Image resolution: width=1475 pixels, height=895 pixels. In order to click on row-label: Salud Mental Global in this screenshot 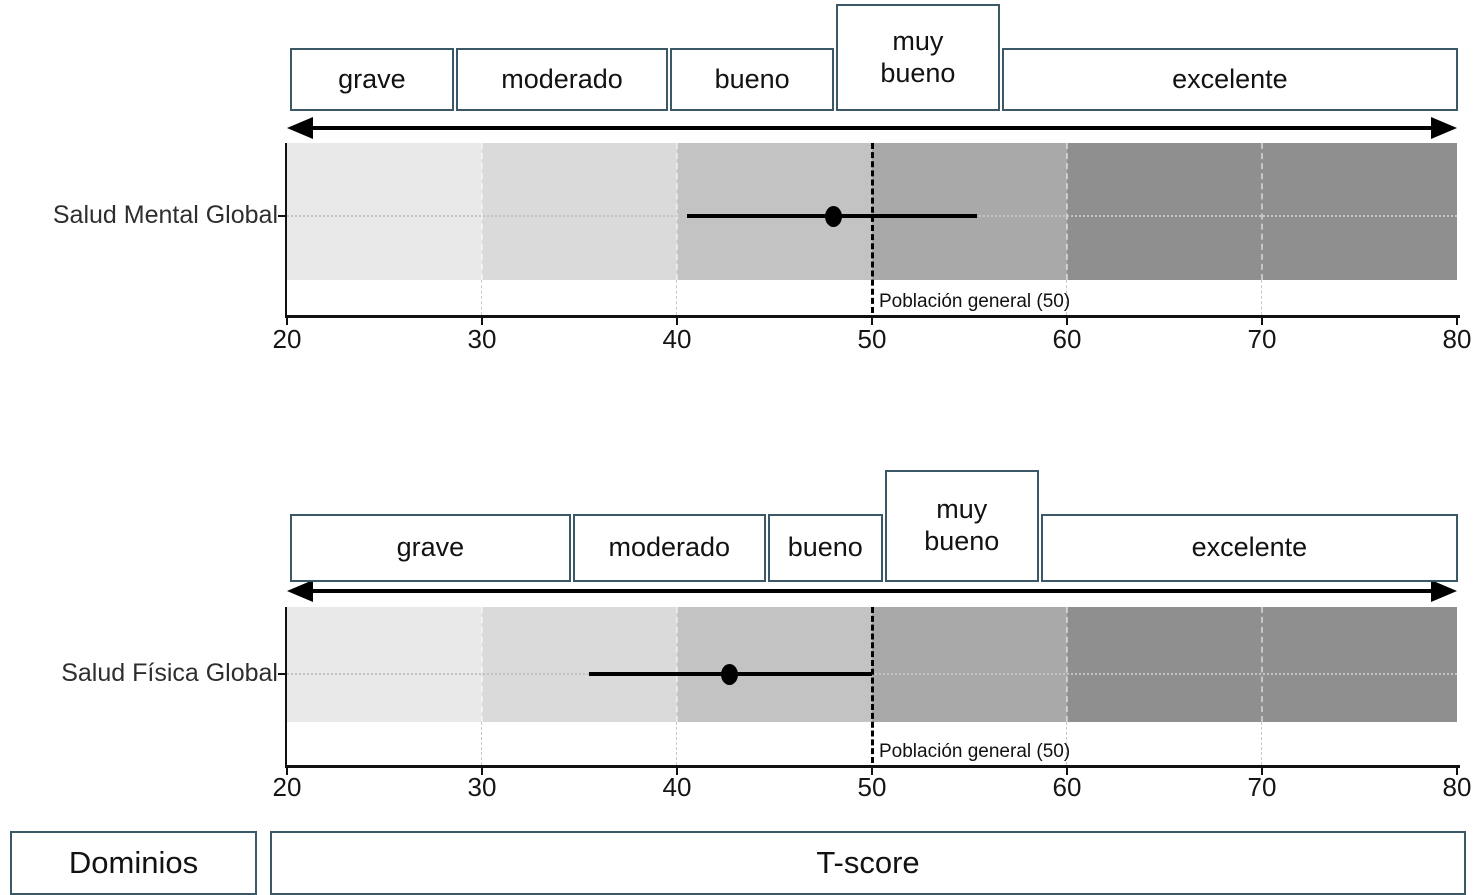, I will do `click(165, 215)`.